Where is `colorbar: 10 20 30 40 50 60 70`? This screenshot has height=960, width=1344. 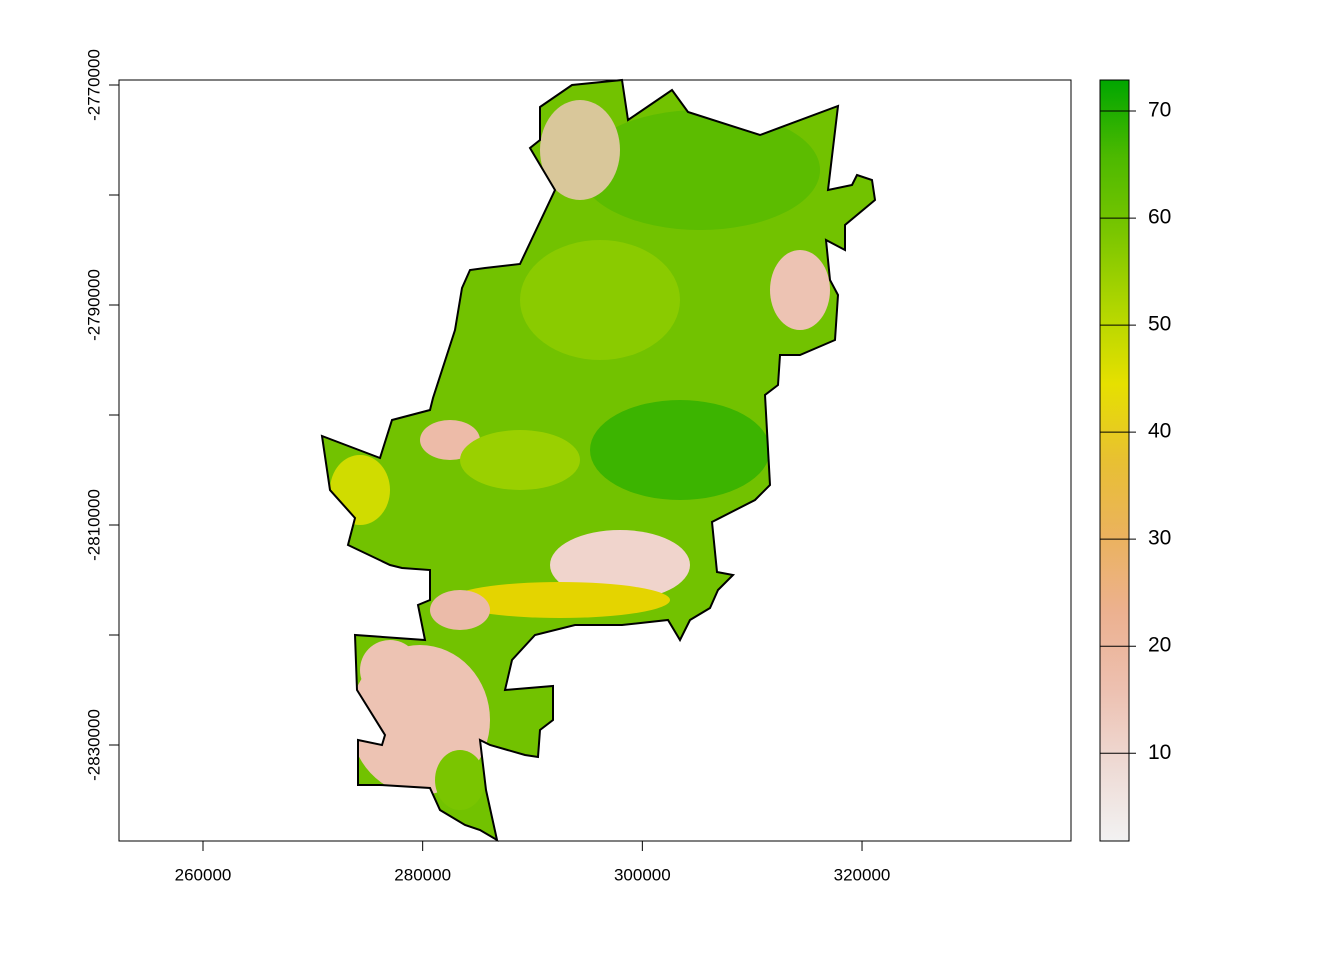
colorbar: 10 20 30 40 50 60 70 is located at coordinates (1135, 460).